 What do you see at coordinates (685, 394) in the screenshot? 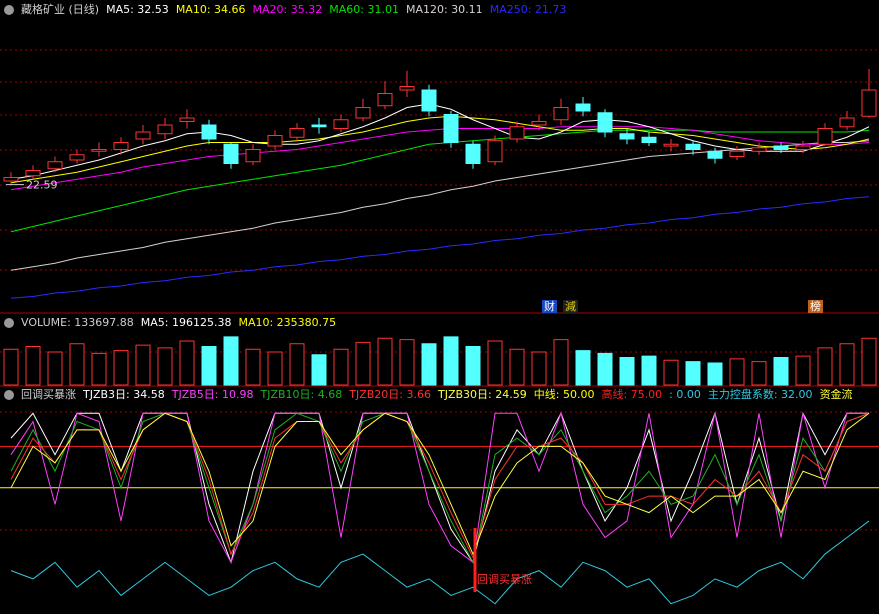
I see `legend-entry: : 0.00` at bounding box center [685, 394].